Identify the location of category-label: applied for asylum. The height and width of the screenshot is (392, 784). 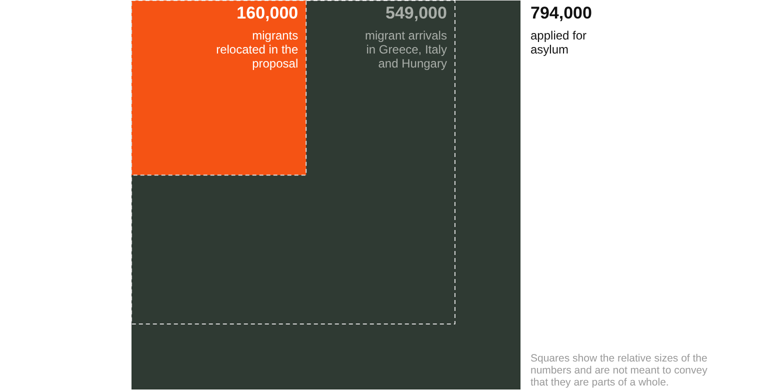
(558, 42).